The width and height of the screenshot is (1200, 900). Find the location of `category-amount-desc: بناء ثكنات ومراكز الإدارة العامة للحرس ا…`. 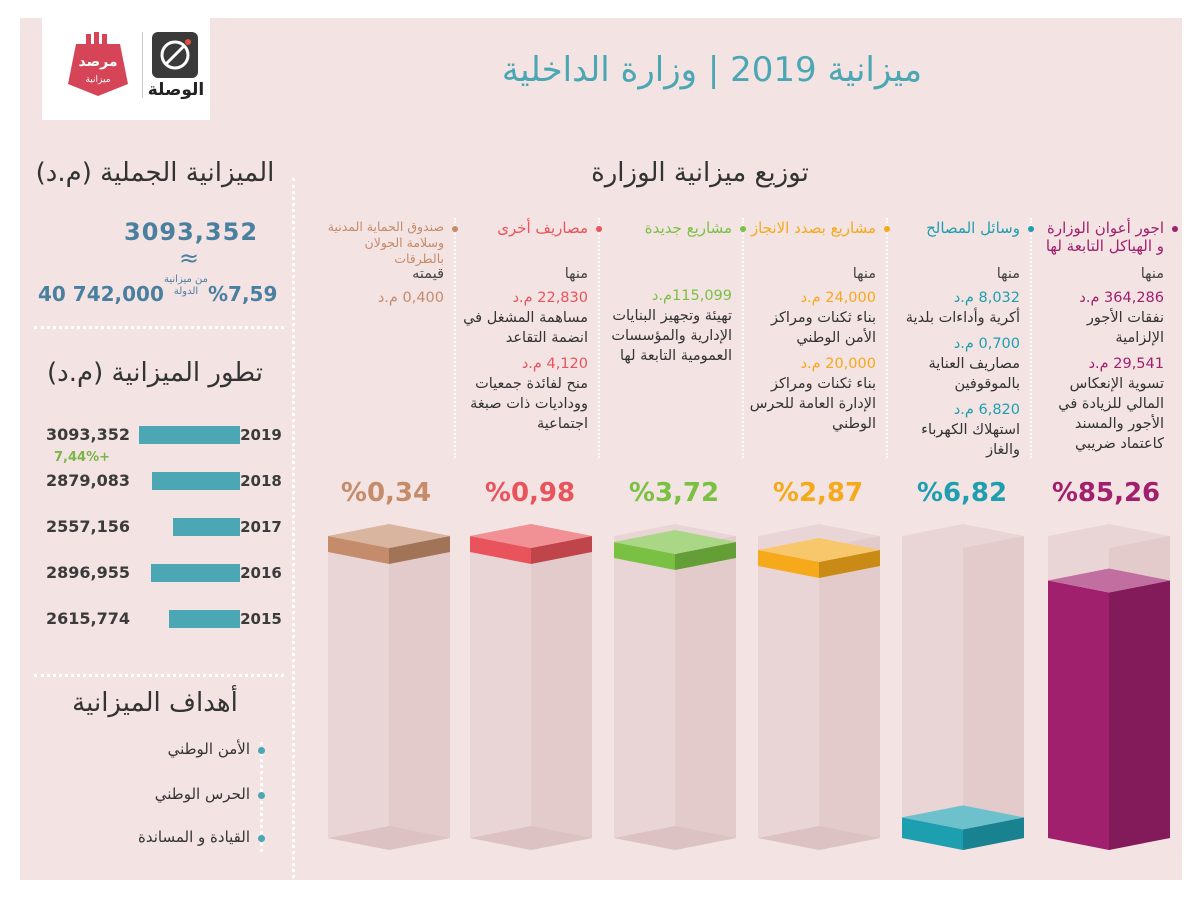

category-amount-desc: بناء ثكنات ومراكز الإدارة العامة للحرس ا… is located at coordinates (812, 404).